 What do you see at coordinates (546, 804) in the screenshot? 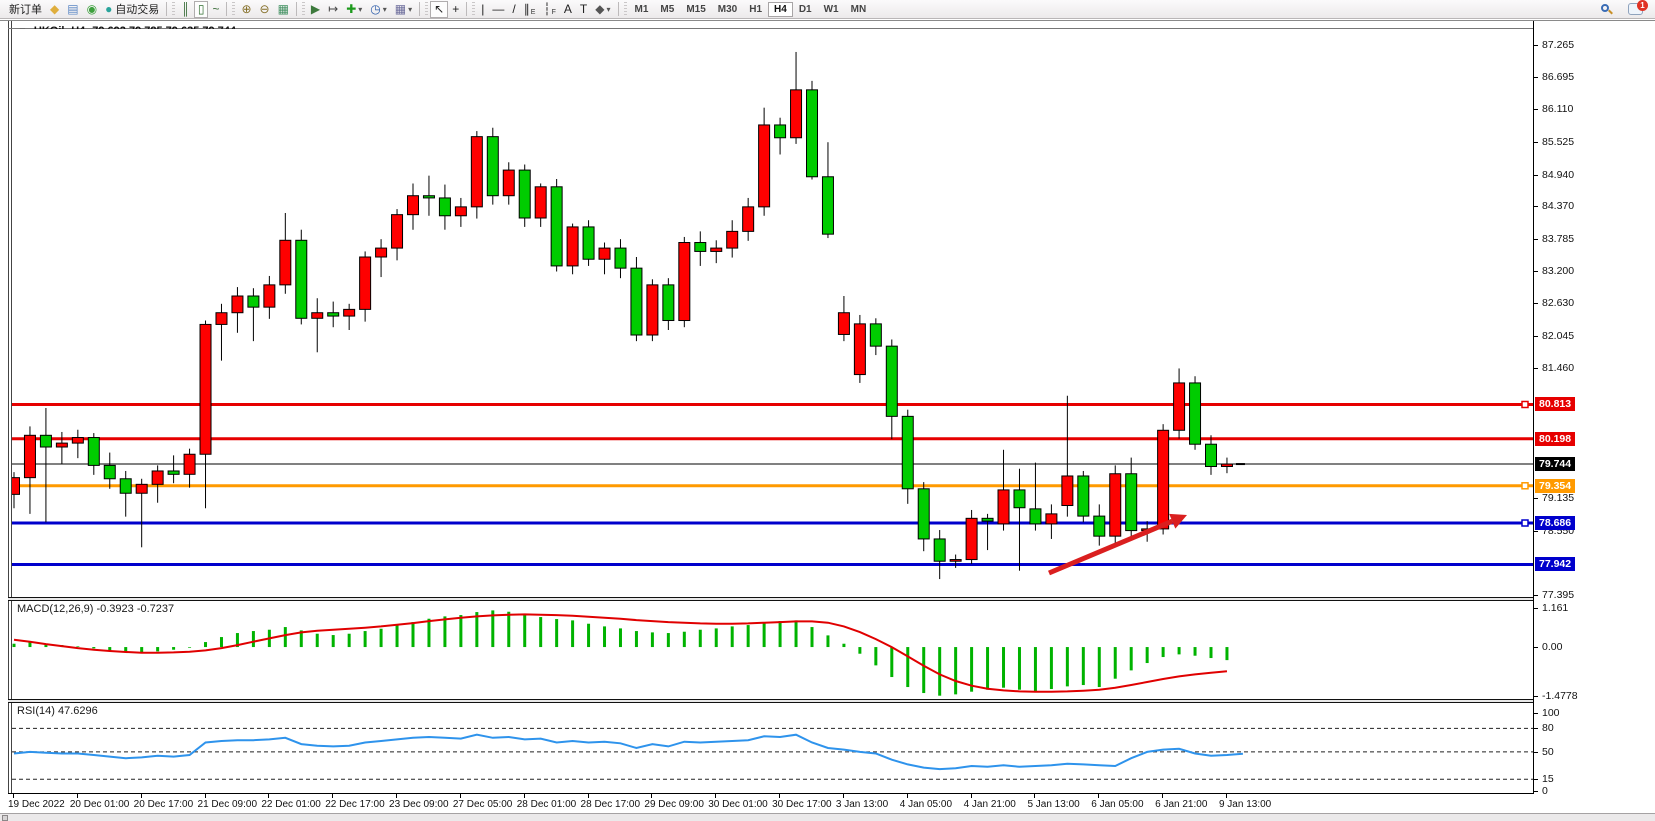
I see `time-tick-label: 28 Dec 01:00` at bounding box center [546, 804].